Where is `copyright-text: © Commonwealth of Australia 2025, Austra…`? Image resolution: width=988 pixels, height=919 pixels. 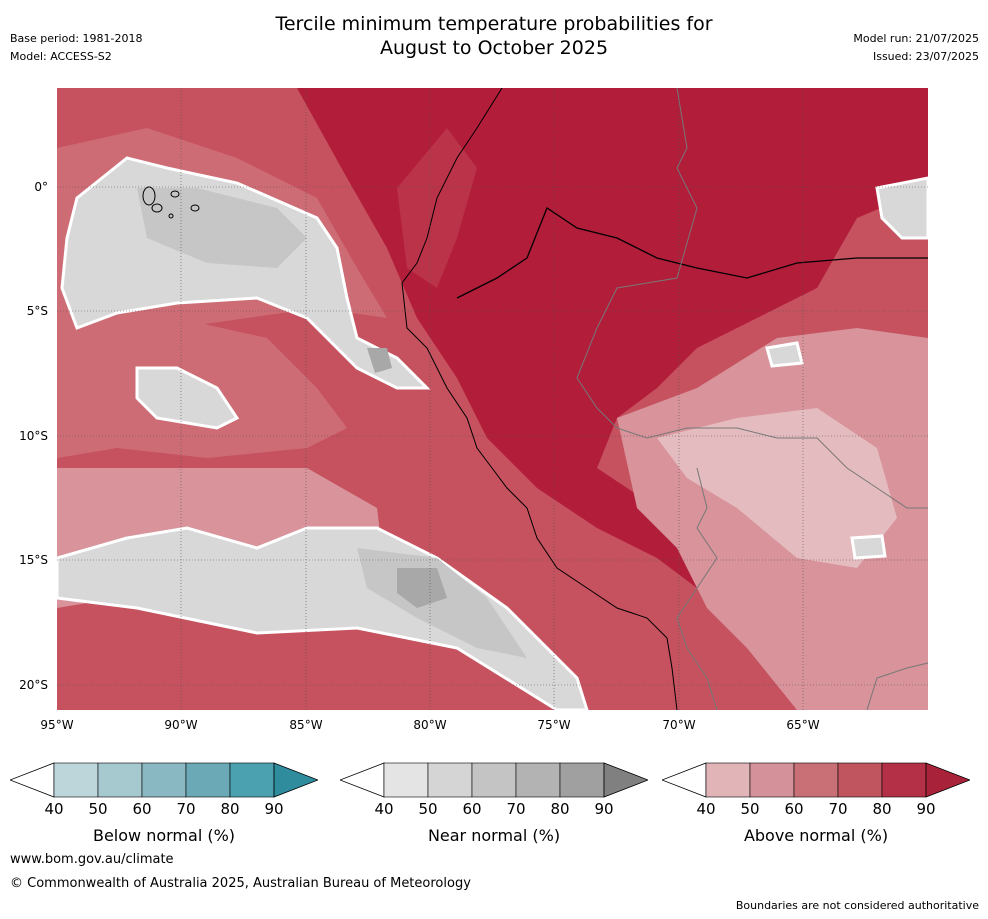
copyright-text: © Commonwealth of Australia 2025, Austra… is located at coordinates (240, 883).